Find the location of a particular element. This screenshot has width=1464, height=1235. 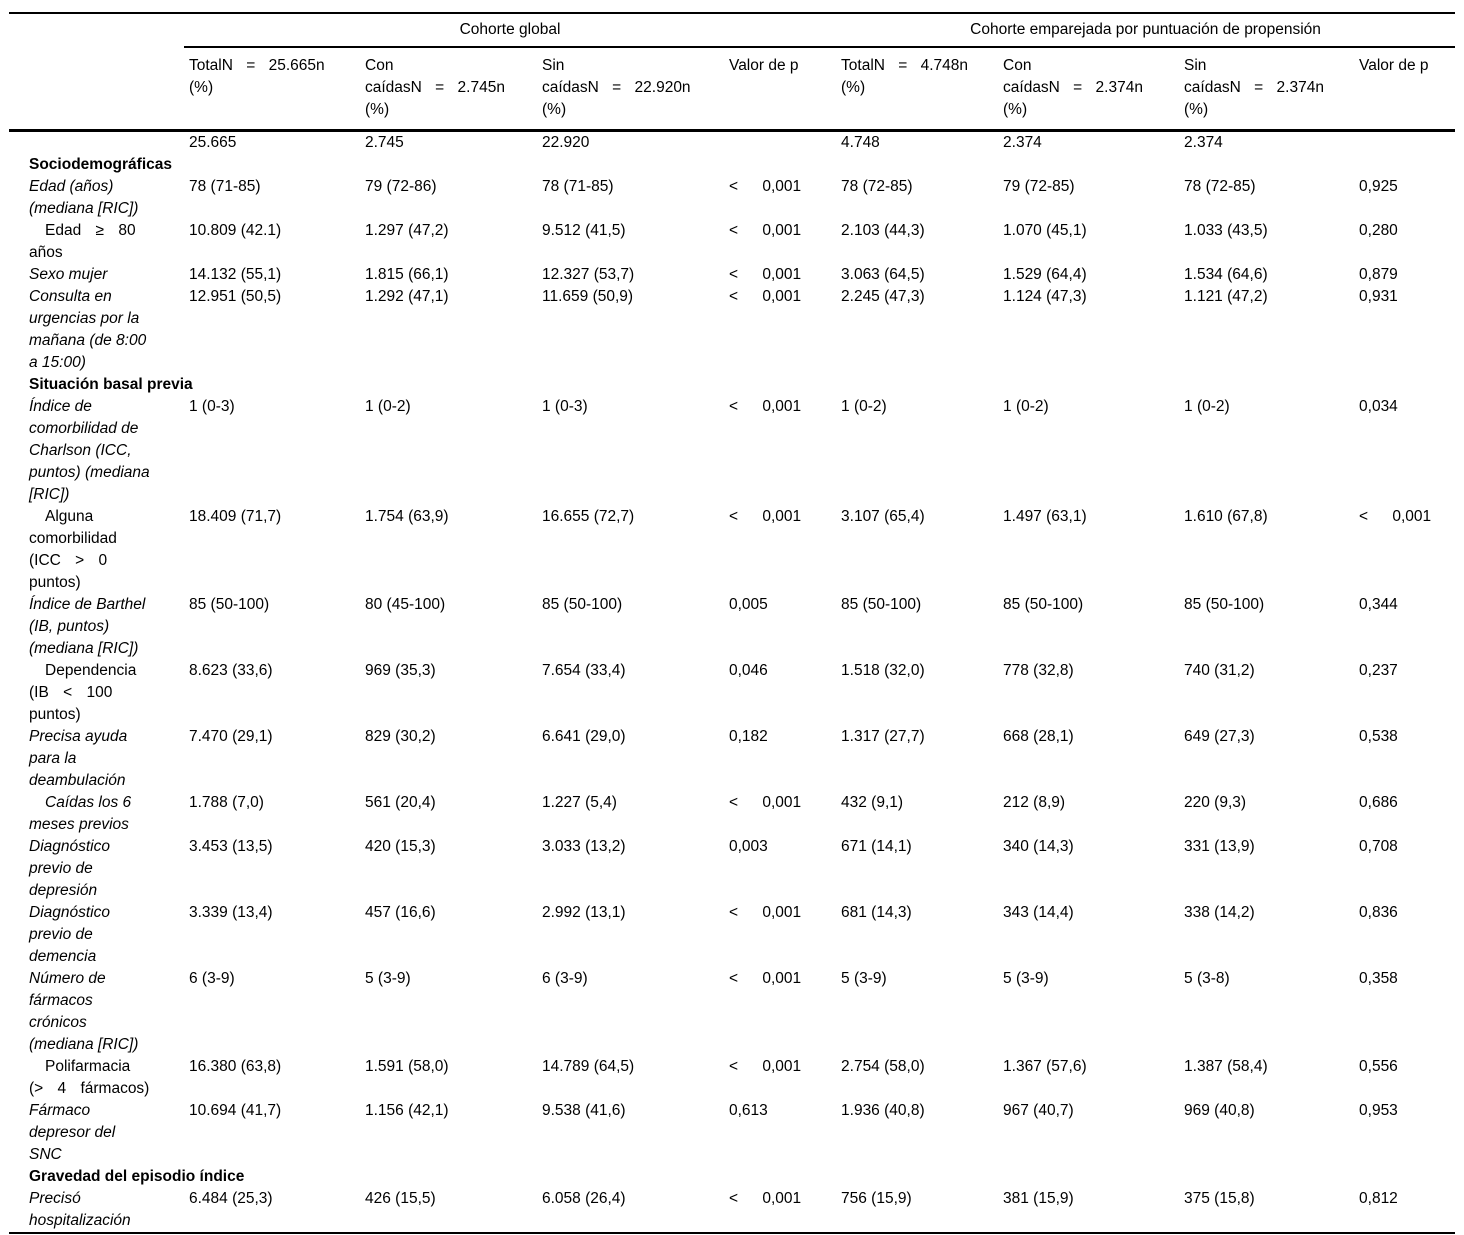

value-cell: 1.591 (58,0) is located at coordinates (407, 1066).